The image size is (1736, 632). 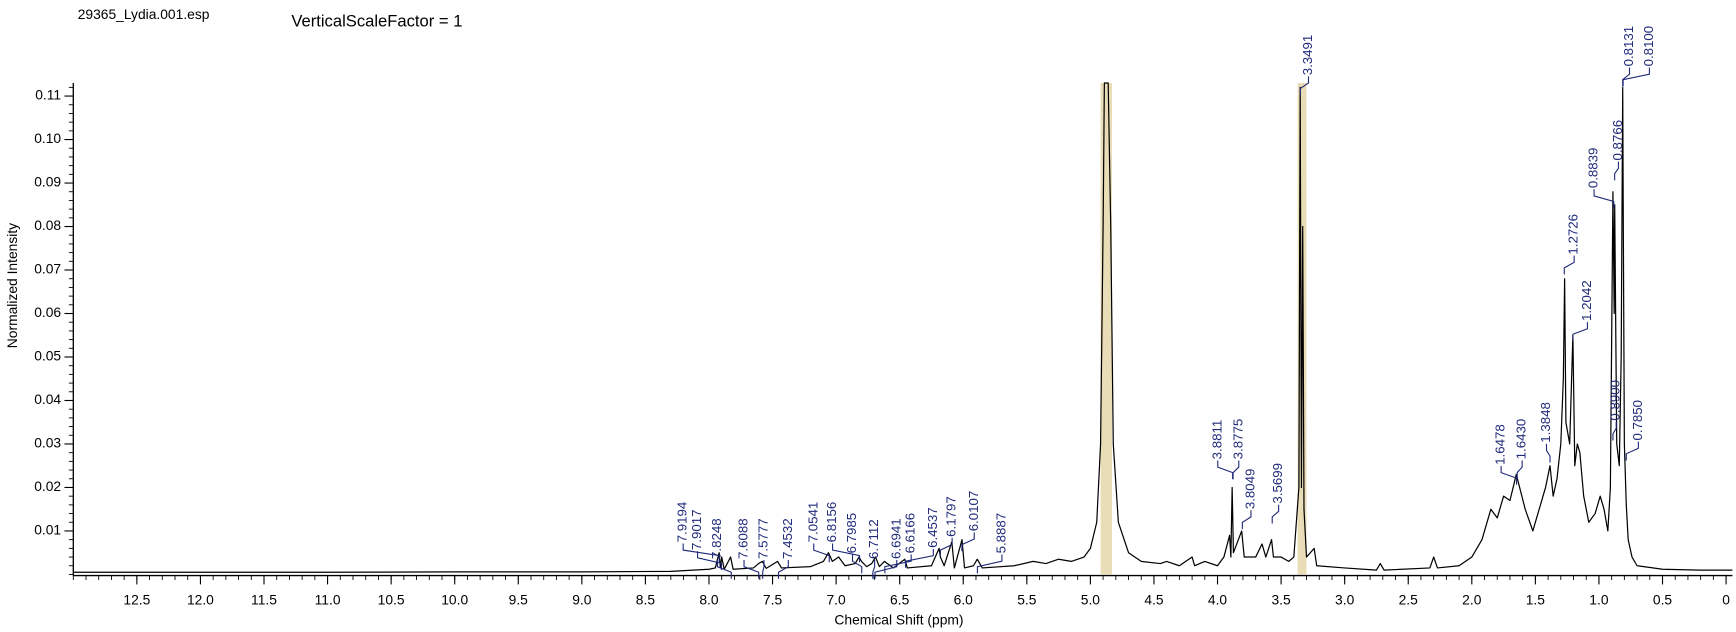 I want to click on peak-label: 1.6430, so click(x=1521, y=439).